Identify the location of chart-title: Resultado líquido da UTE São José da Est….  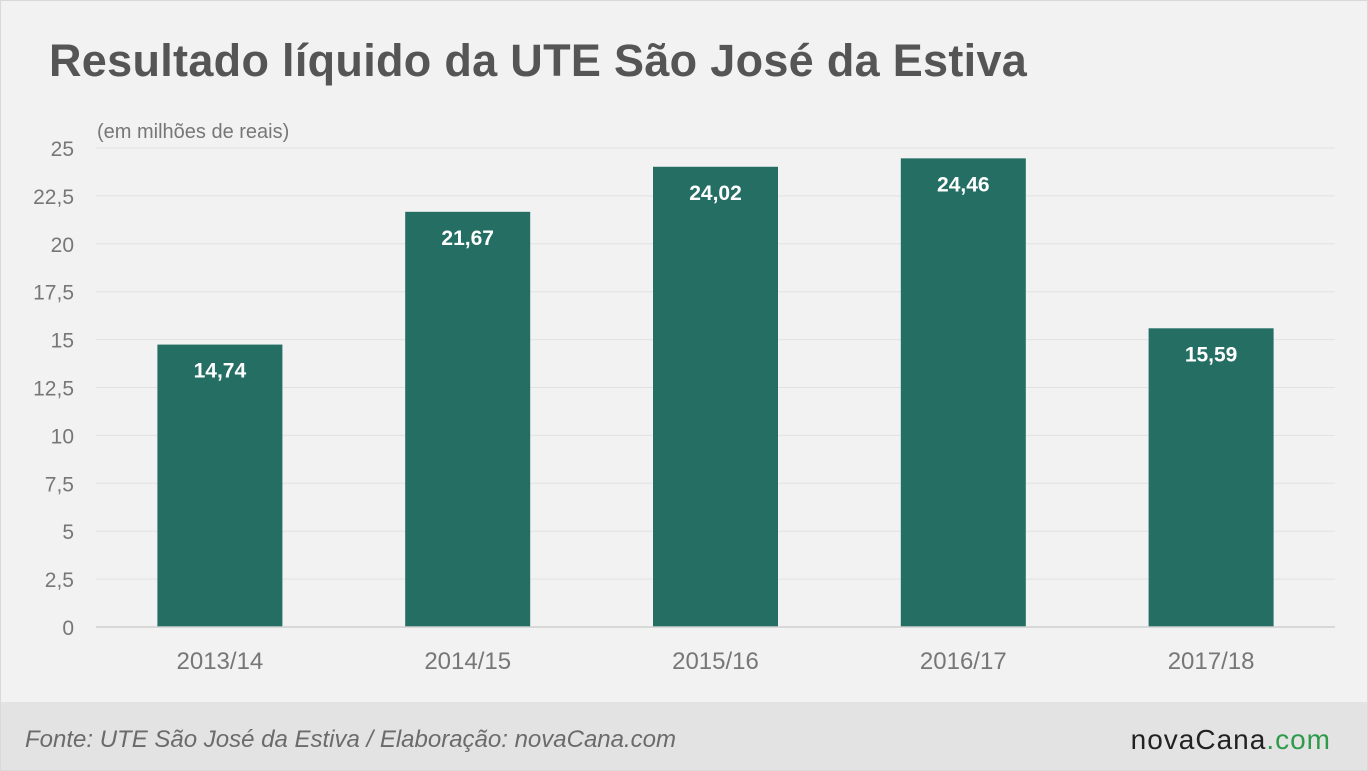
(538, 60).